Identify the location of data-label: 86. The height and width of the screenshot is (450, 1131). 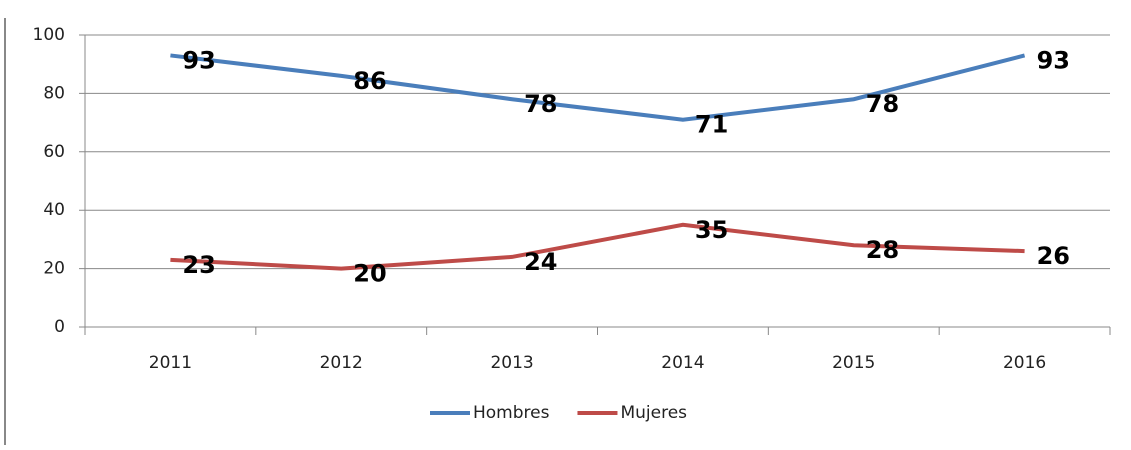
(369, 81).